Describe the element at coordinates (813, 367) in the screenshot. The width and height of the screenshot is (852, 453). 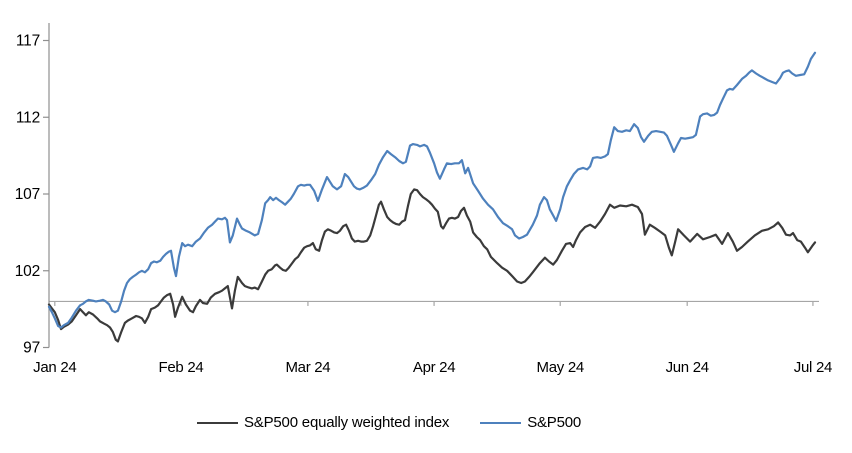
I see `x-tick-label-Jul-24: Jul 24` at that location.